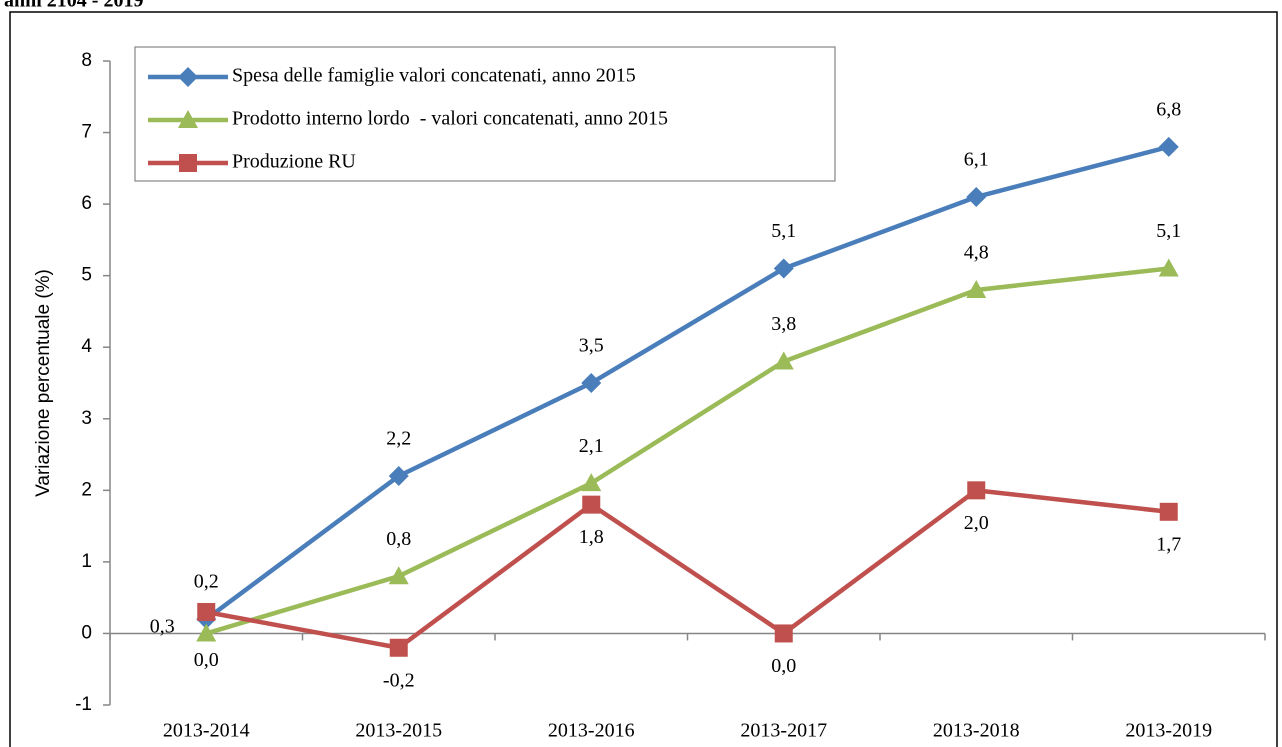 Image resolution: width=1282 pixels, height=747 pixels. I want to click on data-label: 0,8, so click(398, 539).